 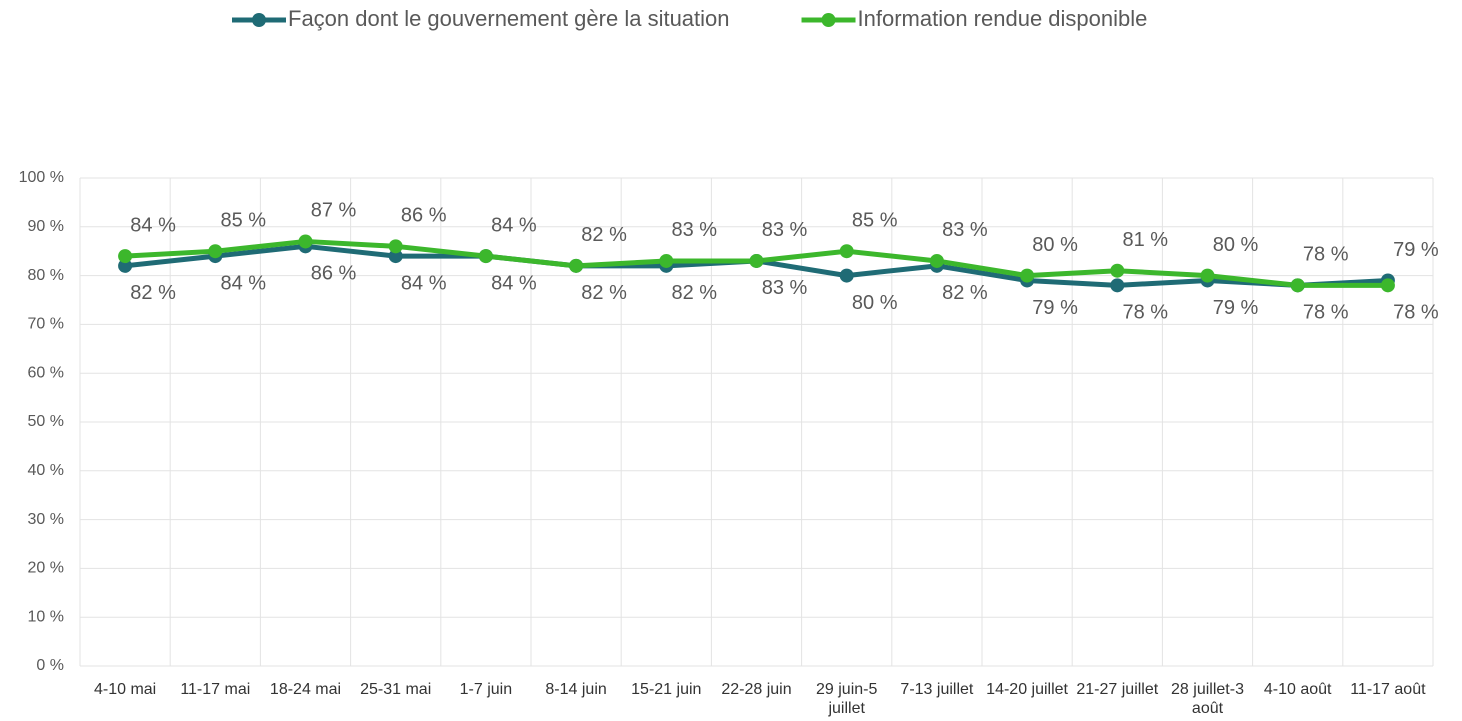 I want to click on x-tick-label: 8-14 juin, so click(x=576, y=689).